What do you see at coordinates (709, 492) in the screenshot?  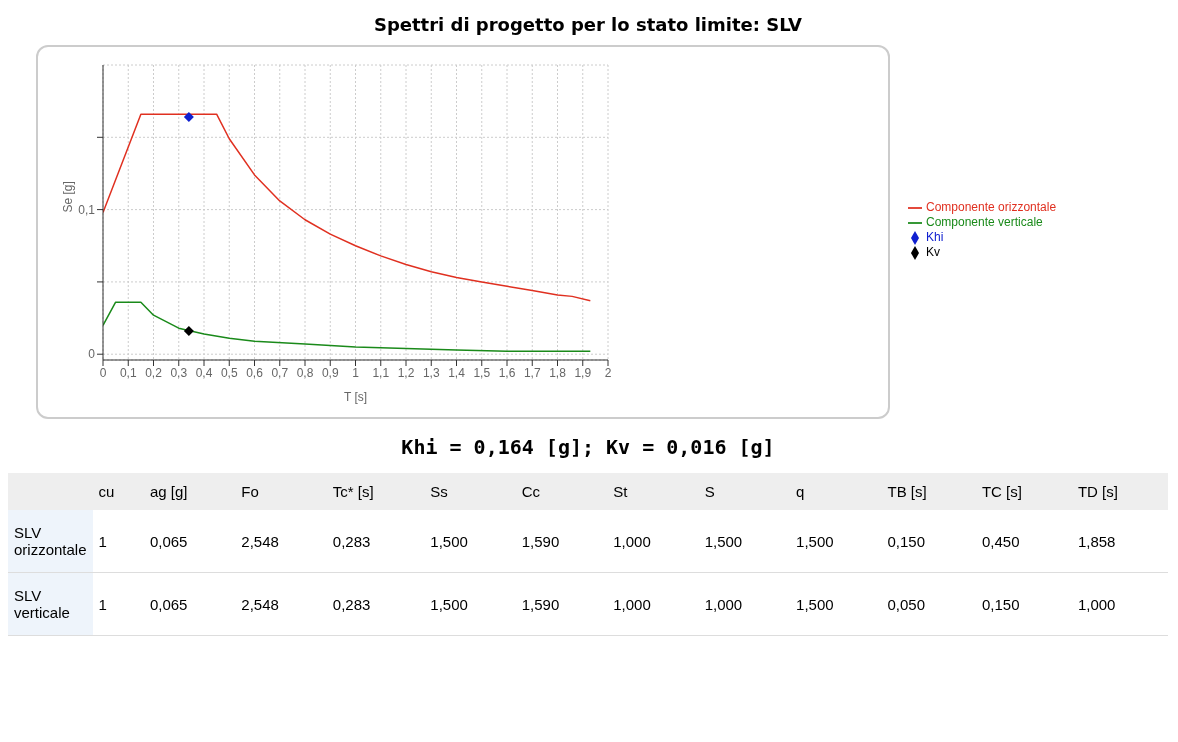 I see `text: S` at bounding box center [709, 492].